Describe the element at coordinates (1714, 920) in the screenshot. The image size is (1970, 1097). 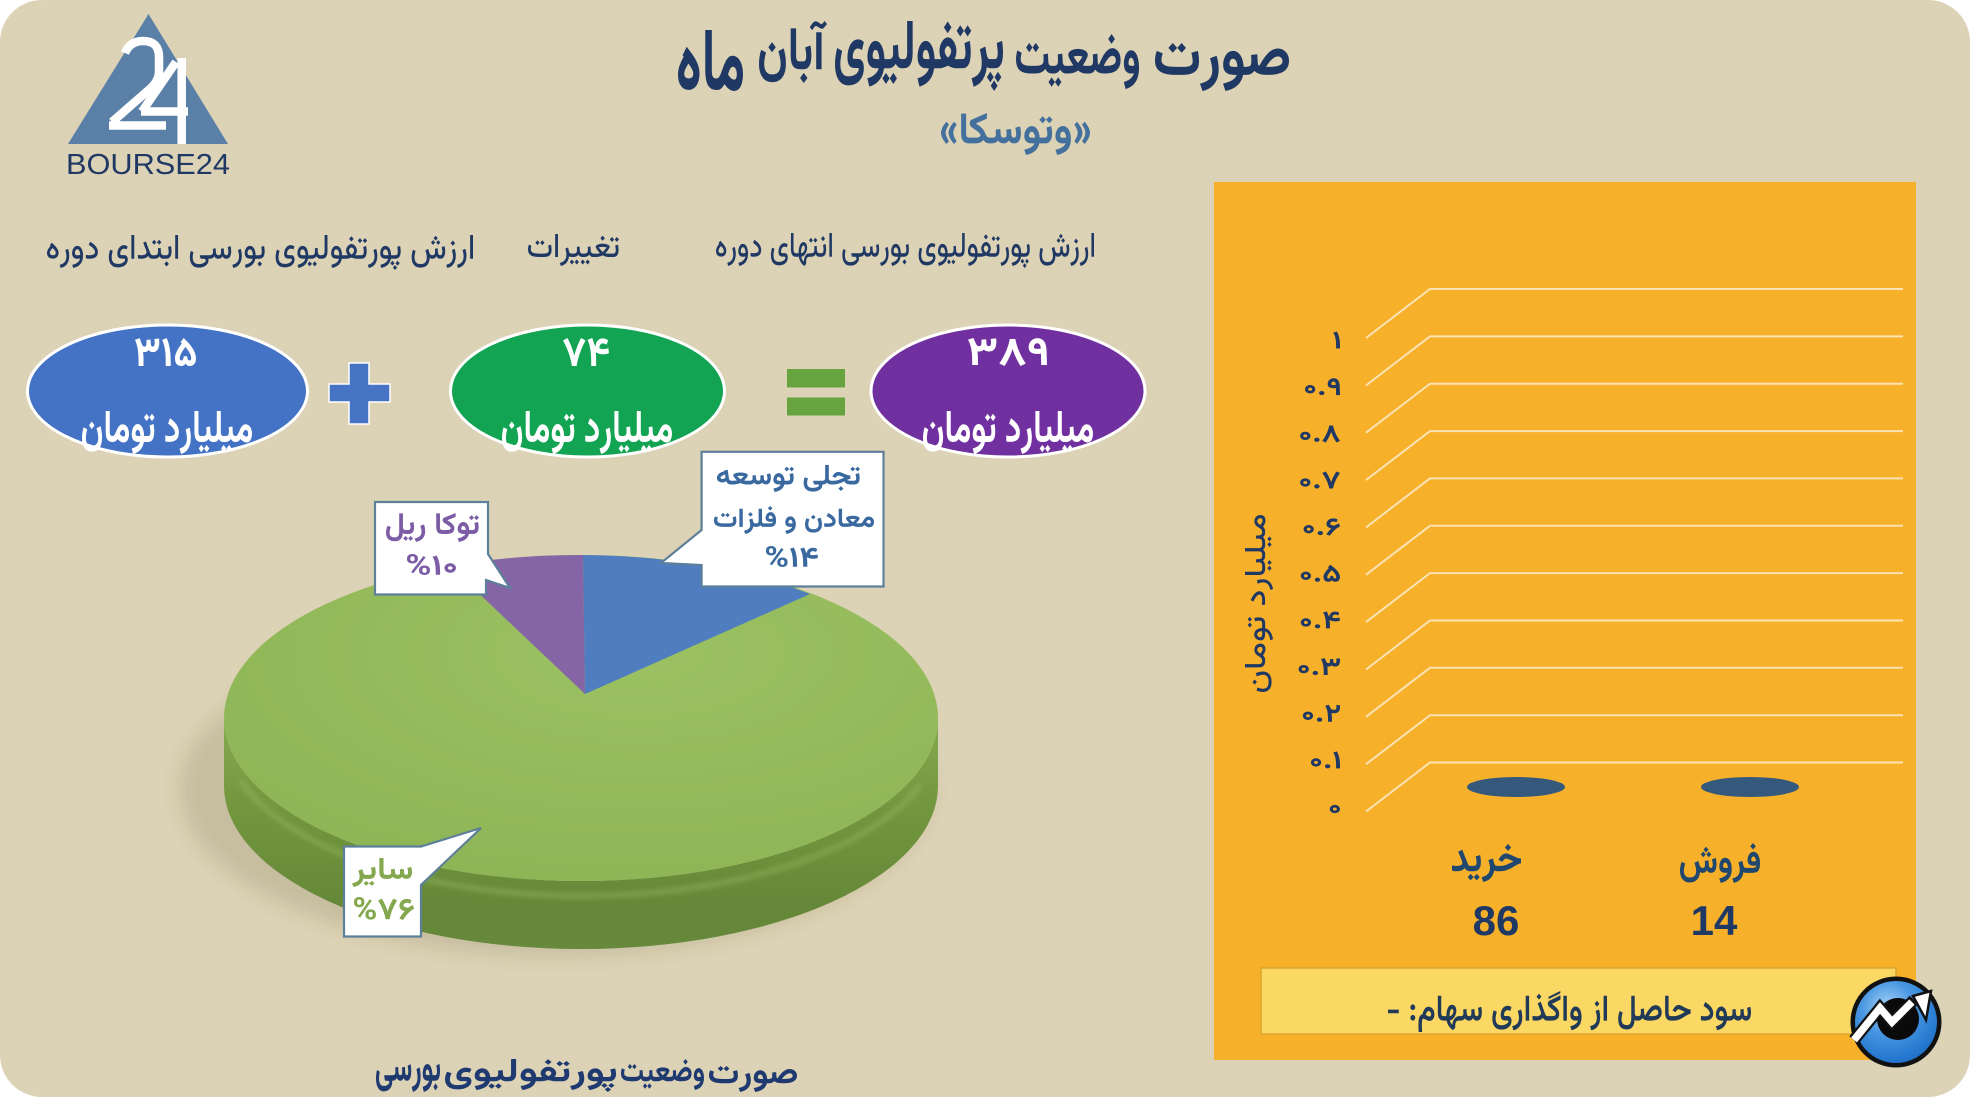
I see `svg-text: 14` at that location.